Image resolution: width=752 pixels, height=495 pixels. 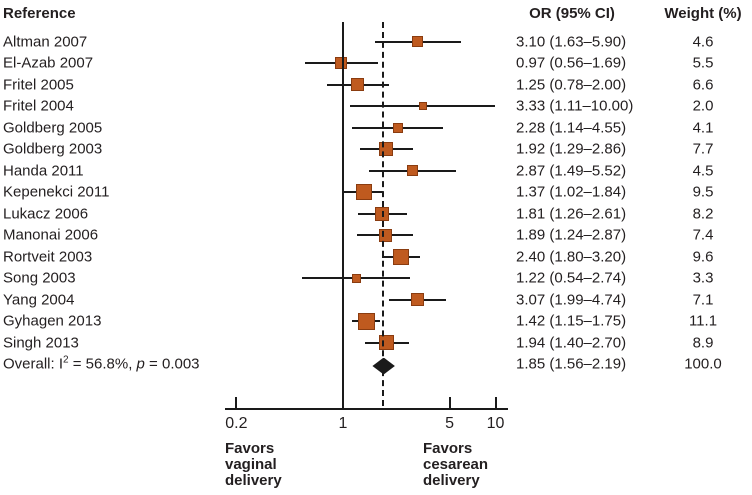 What do you see at coordinates (39, 13) in the screenshot?
I see `column-header-reference: Reference` at bounding box center [39, 13].